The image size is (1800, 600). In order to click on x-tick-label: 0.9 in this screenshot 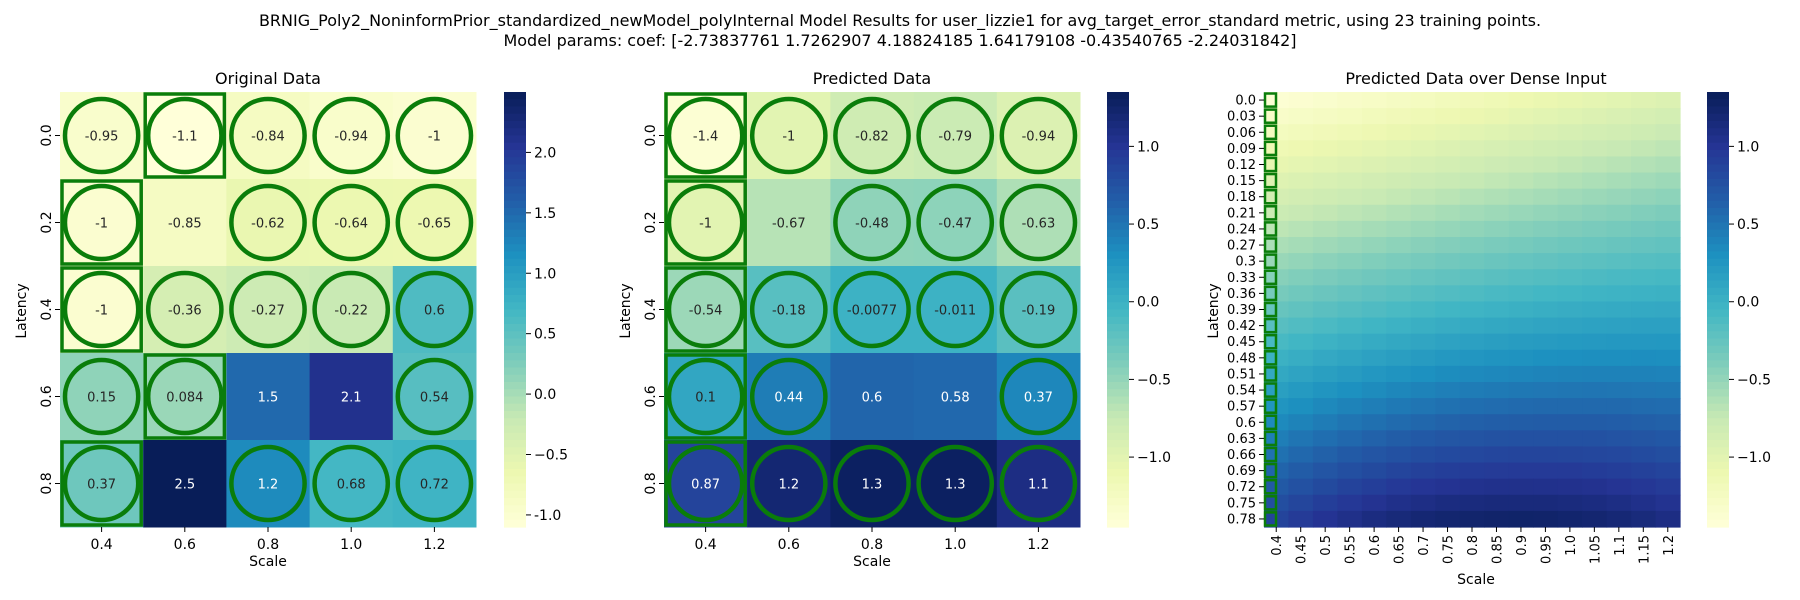, I will do `click(1522, 545)`.